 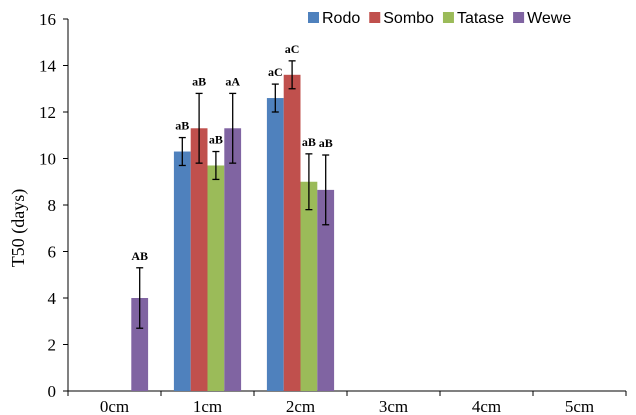 I want to click on y-ticks: 0 2 4 6 8 10 12 14 16, so click(x=53, y=205).